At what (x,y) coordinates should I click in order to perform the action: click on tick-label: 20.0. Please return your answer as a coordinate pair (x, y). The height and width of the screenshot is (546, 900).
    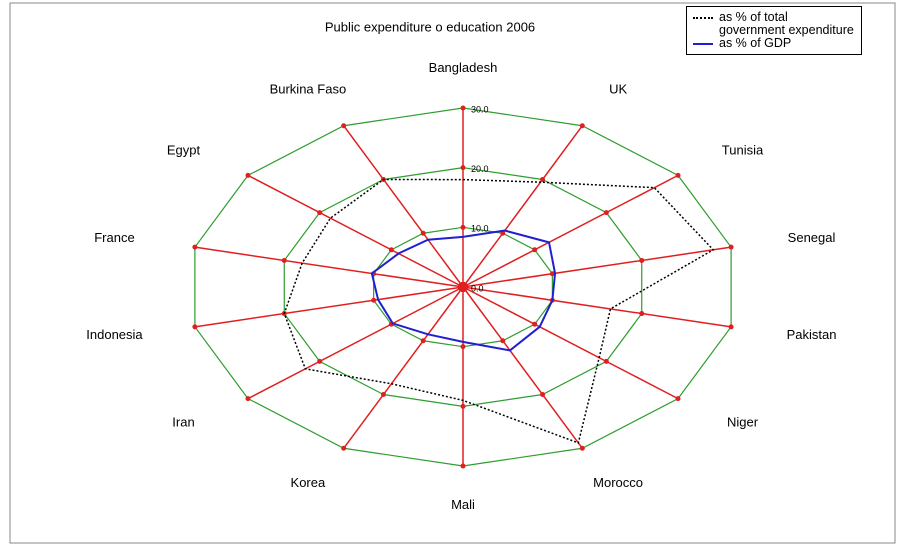
    Looking at the image, I should click on (480, 169).